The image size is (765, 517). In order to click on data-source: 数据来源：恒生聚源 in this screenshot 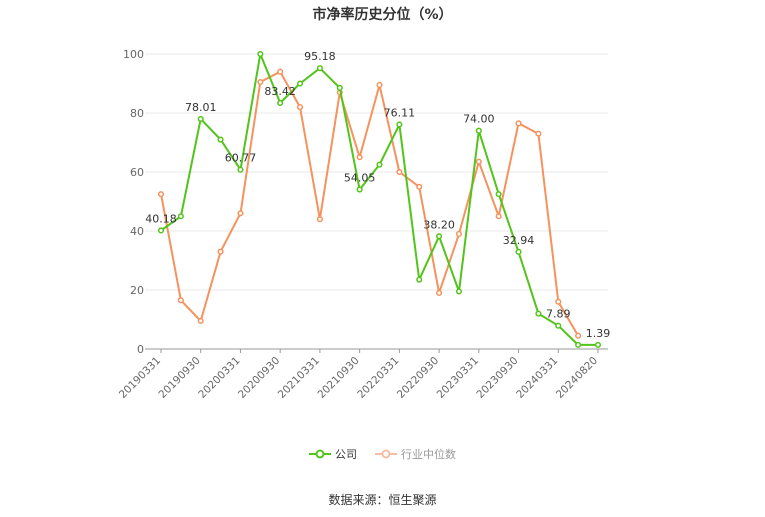, I will do `click(382, 500)`.